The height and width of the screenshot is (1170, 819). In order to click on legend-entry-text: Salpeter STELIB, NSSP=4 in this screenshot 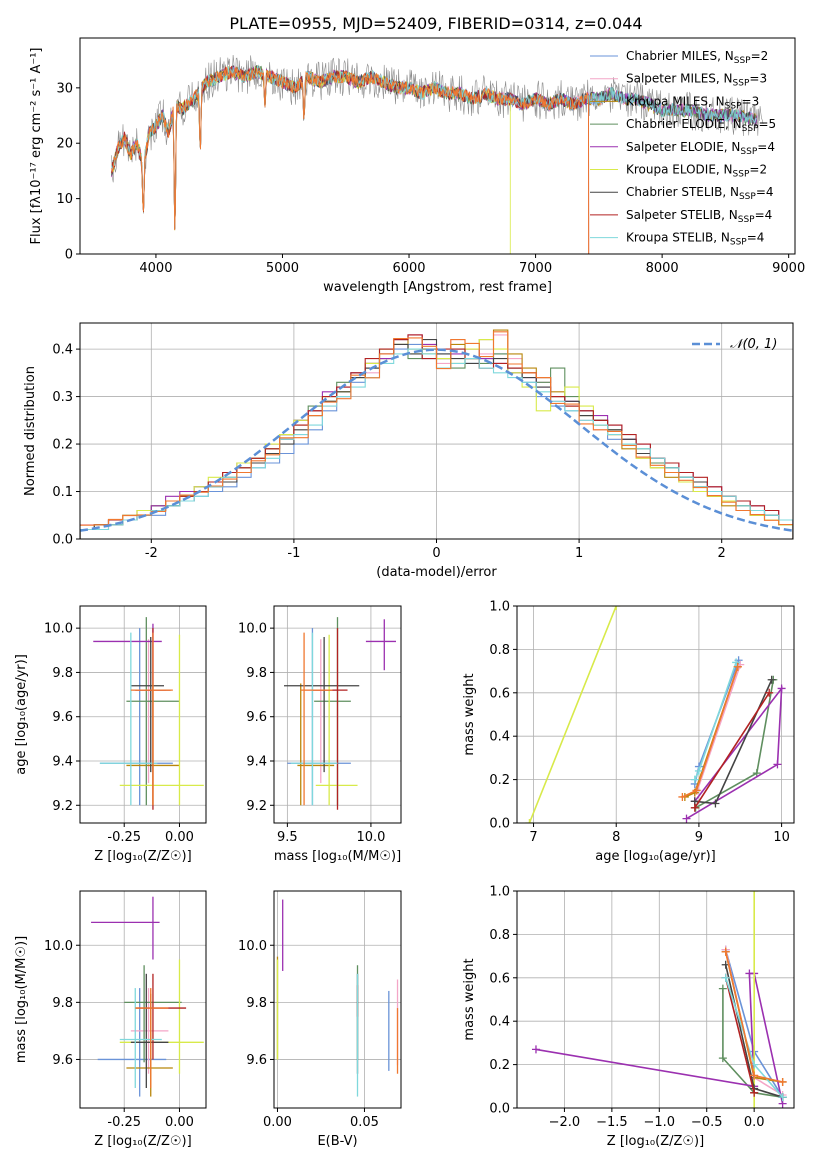, I will do `click(699, 216)`.